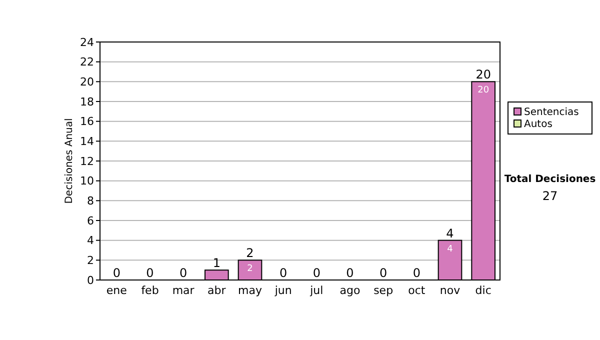 This screenshot has height=340, width=600. Describe the element at coordinates (216, 263) in the screenshot. I see `total-label: 1` at that location.